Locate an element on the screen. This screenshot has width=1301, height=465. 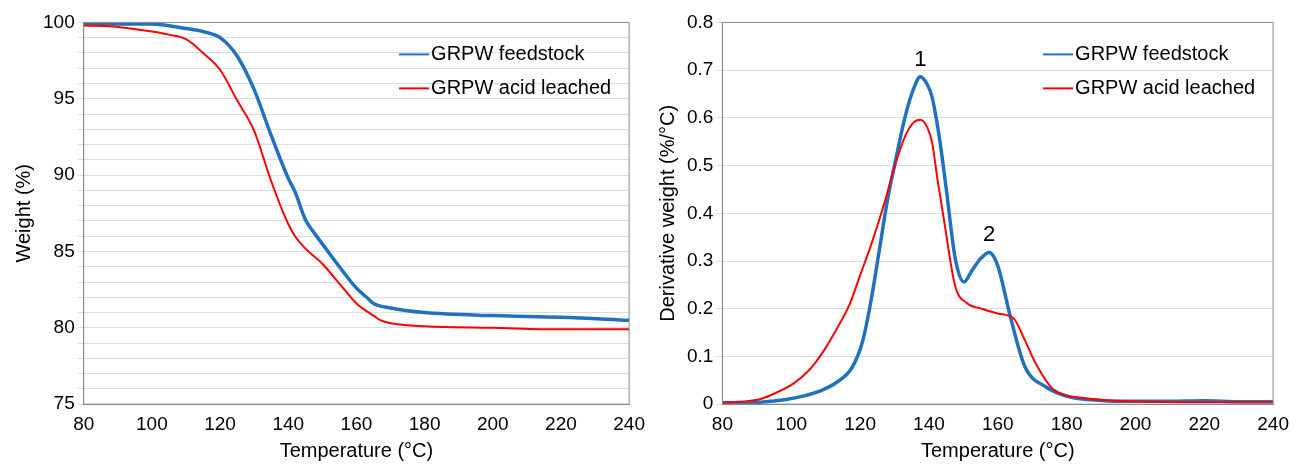
y-tick-label: 0.2 is located at coordinates (700, 307).